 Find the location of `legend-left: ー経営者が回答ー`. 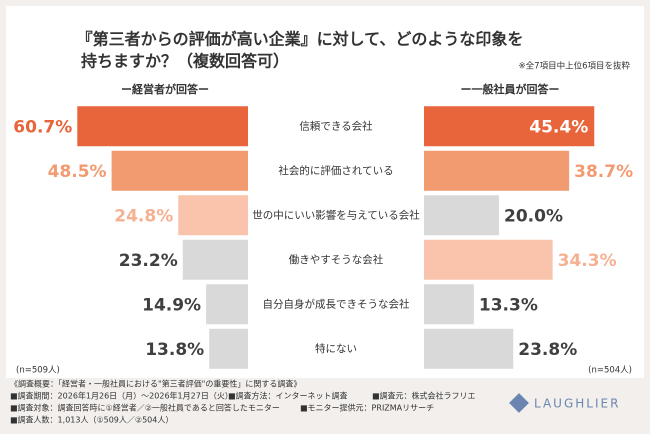

legend-left: ー経営者が回答ー is located at coordinates (165, 89).